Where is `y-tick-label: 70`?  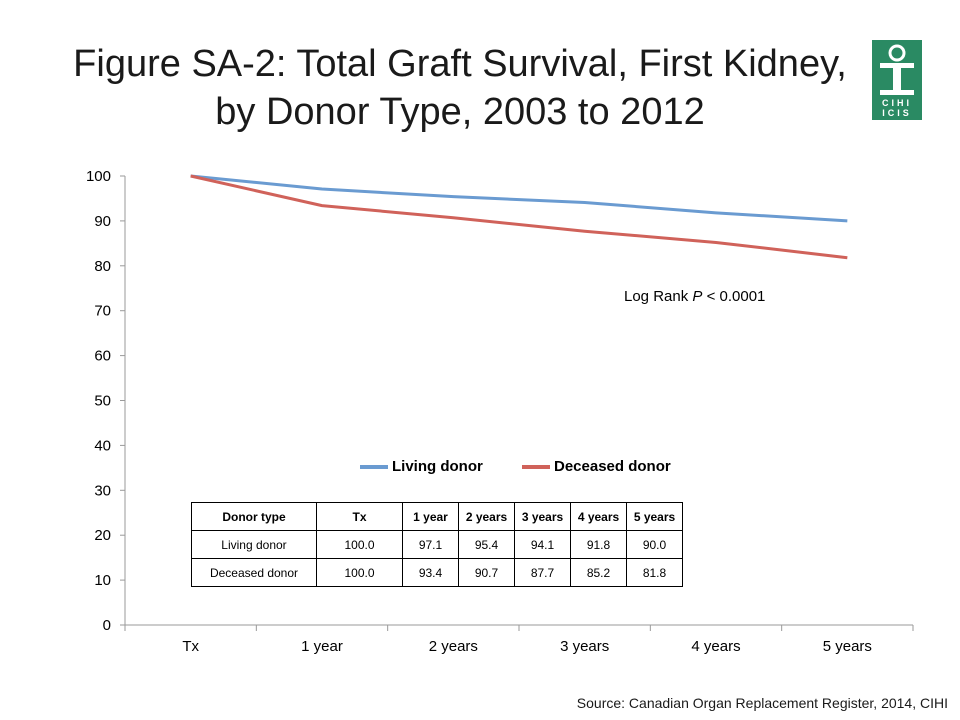
y-tick-label: 70 is located at coordinates (102, 311).